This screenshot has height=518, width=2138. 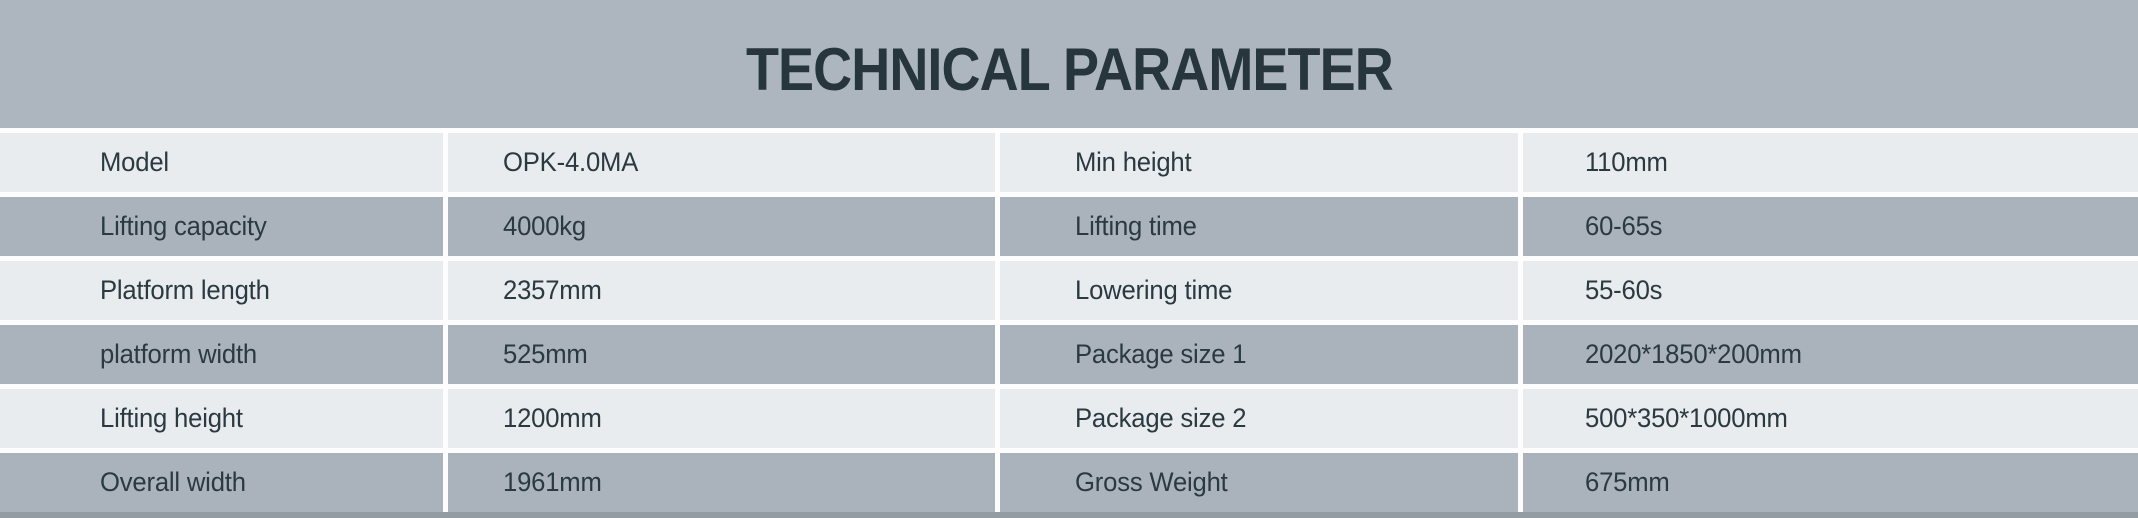 I want to click on spec-label: Model, so click(x=221, y=162).